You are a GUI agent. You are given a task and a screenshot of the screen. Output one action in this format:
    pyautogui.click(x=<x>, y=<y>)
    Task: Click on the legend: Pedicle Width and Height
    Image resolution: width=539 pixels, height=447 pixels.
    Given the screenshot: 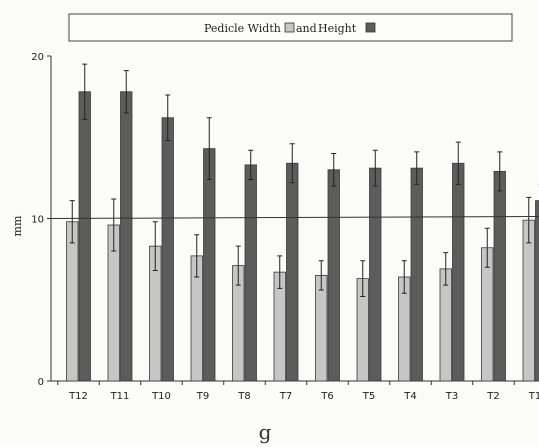 What is the action you would take?
    pyautogui.click(x=290, y=27)
    